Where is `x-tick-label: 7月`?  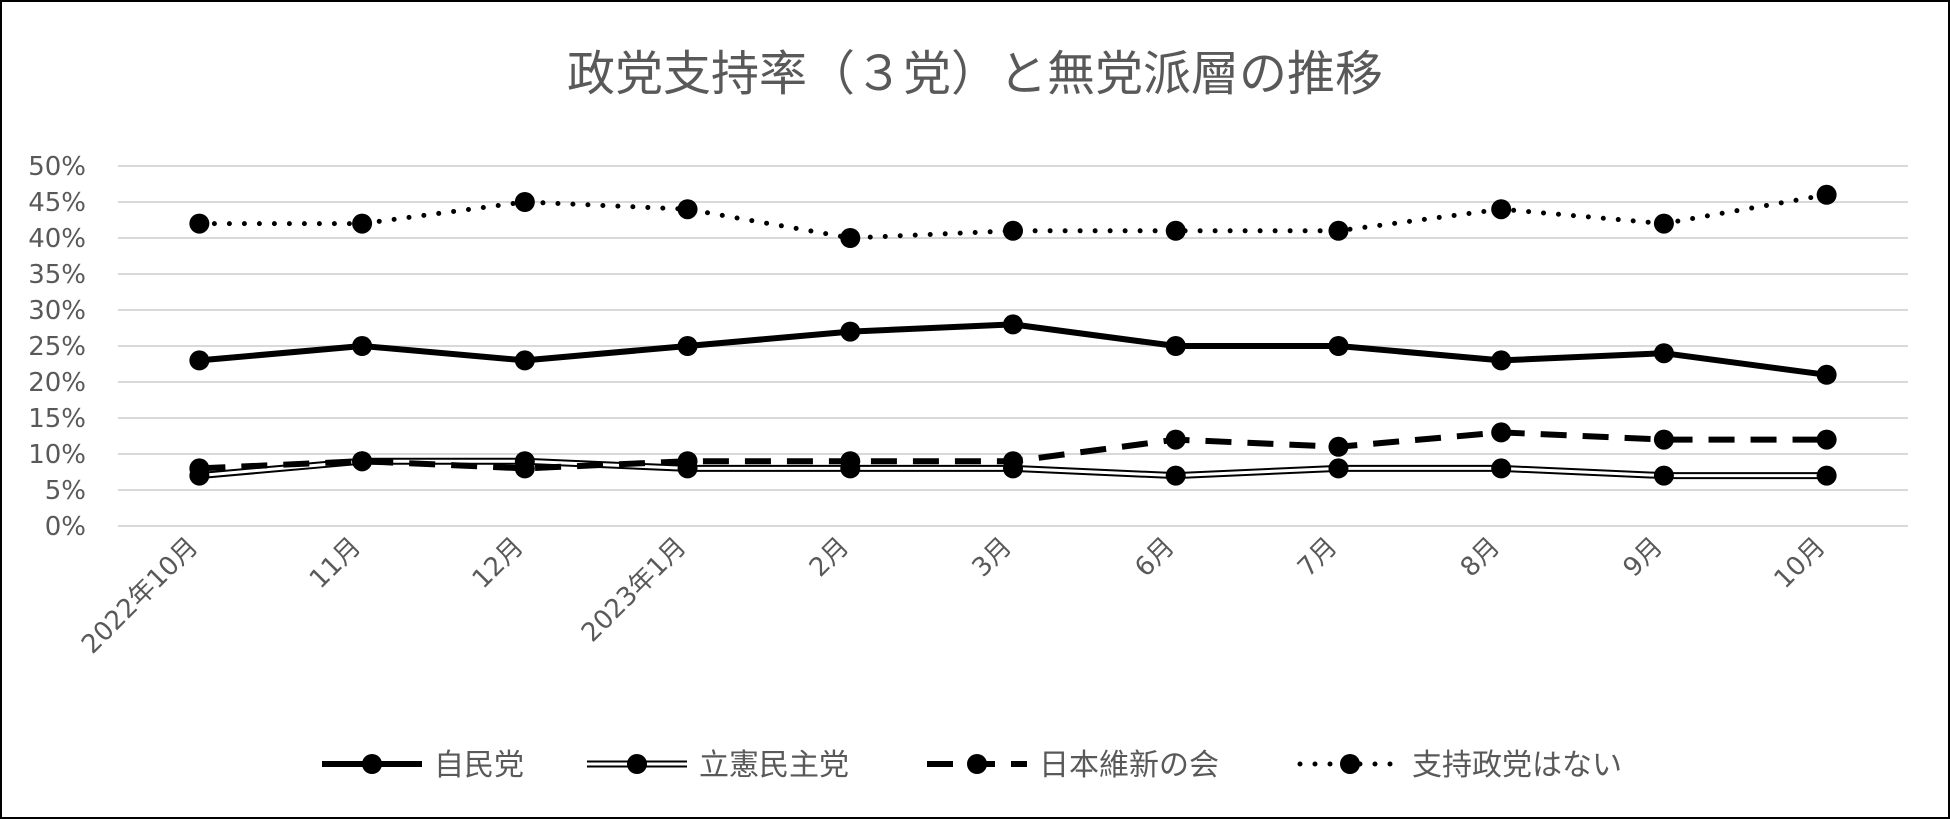
x-tick-label: 7月 is located at coordinates (1317, 557).